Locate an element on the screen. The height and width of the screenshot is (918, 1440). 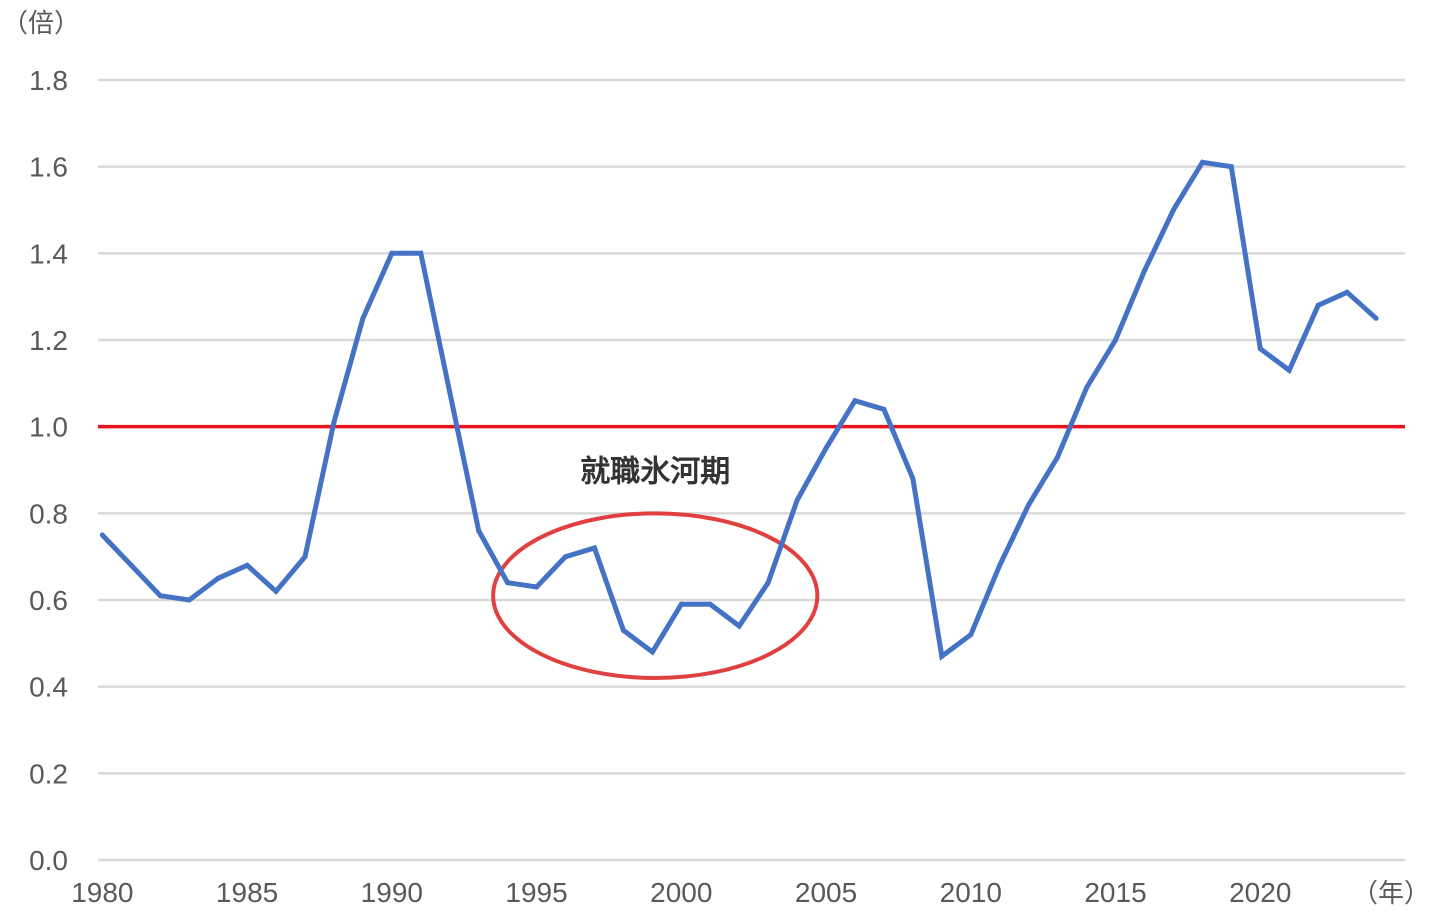
y-tick-label: 0.2 is located at coordinates (48, 773).